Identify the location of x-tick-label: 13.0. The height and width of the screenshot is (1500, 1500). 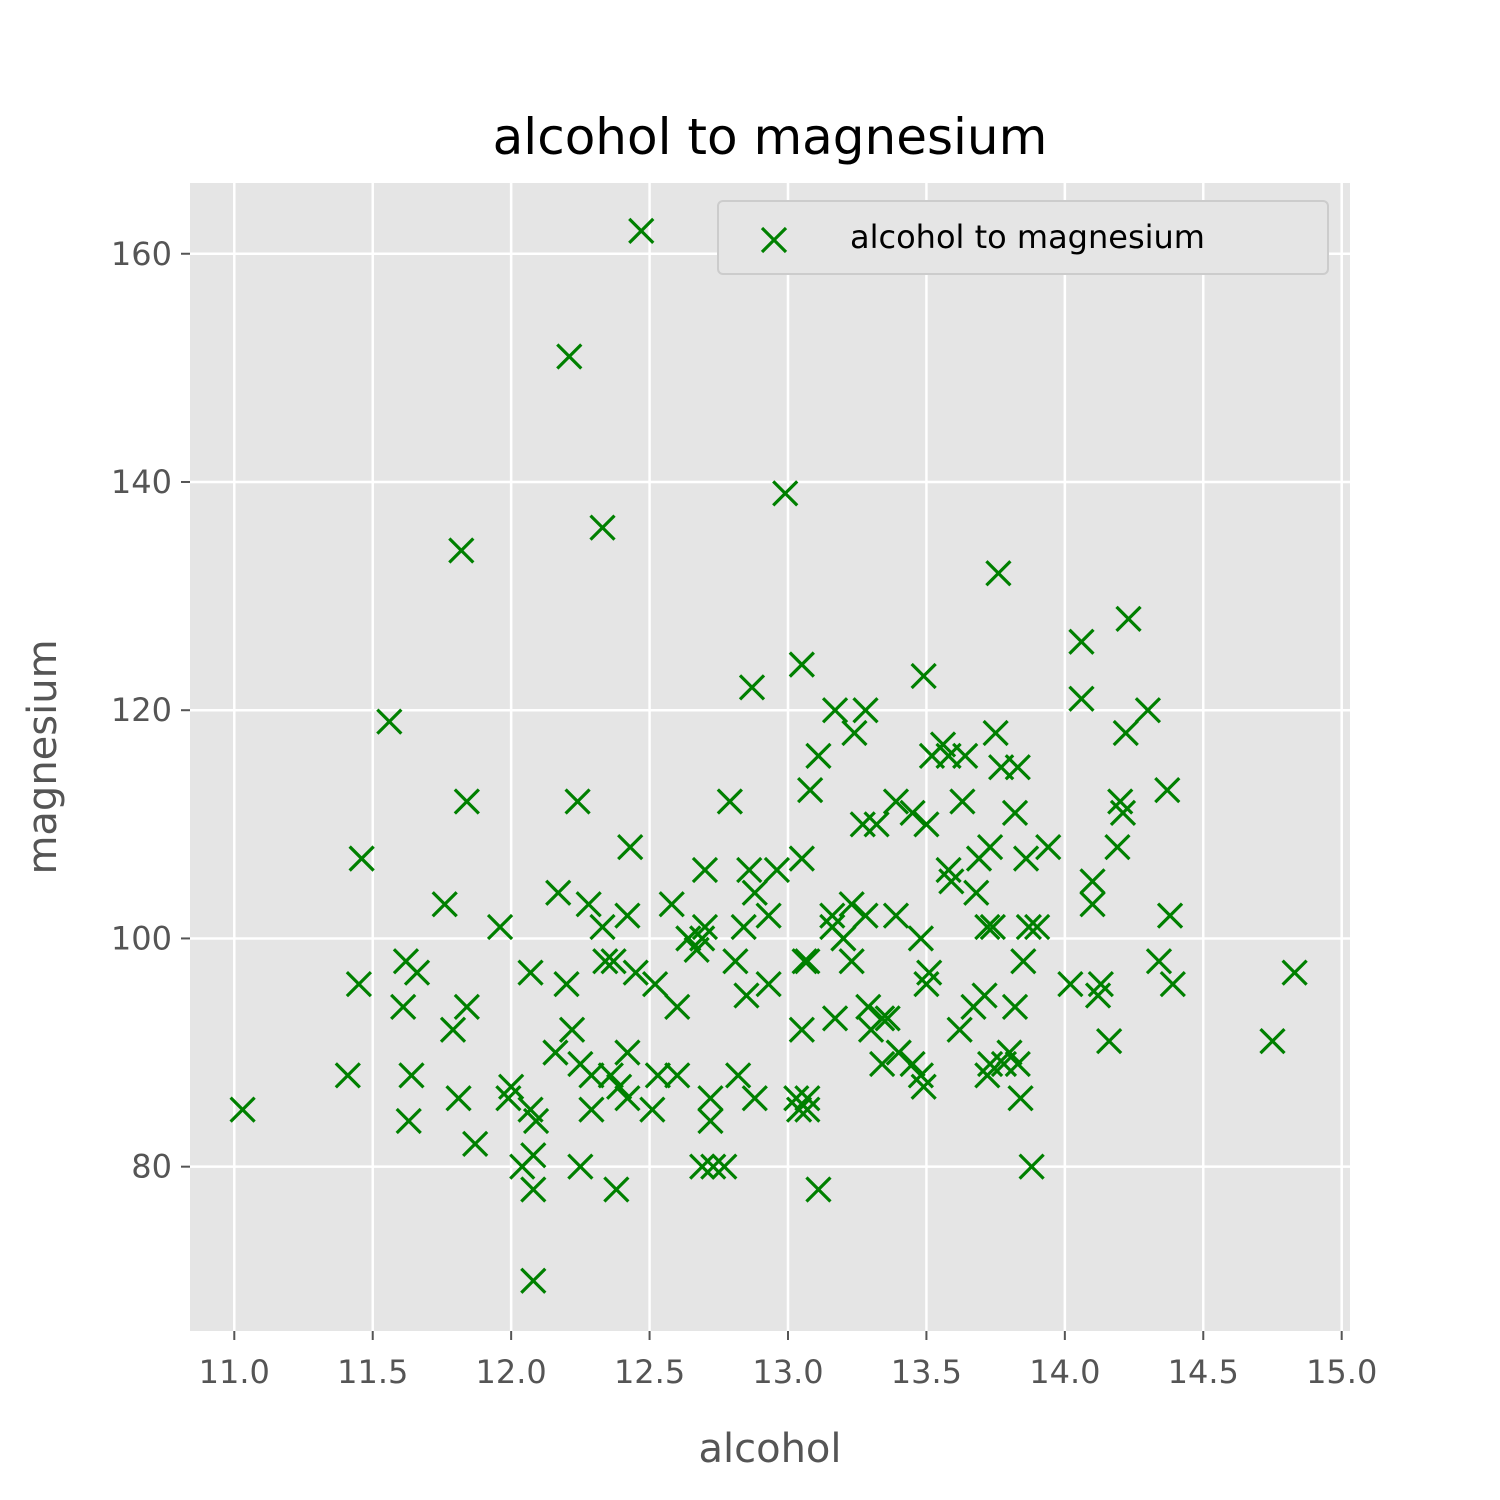
(787, 1372).